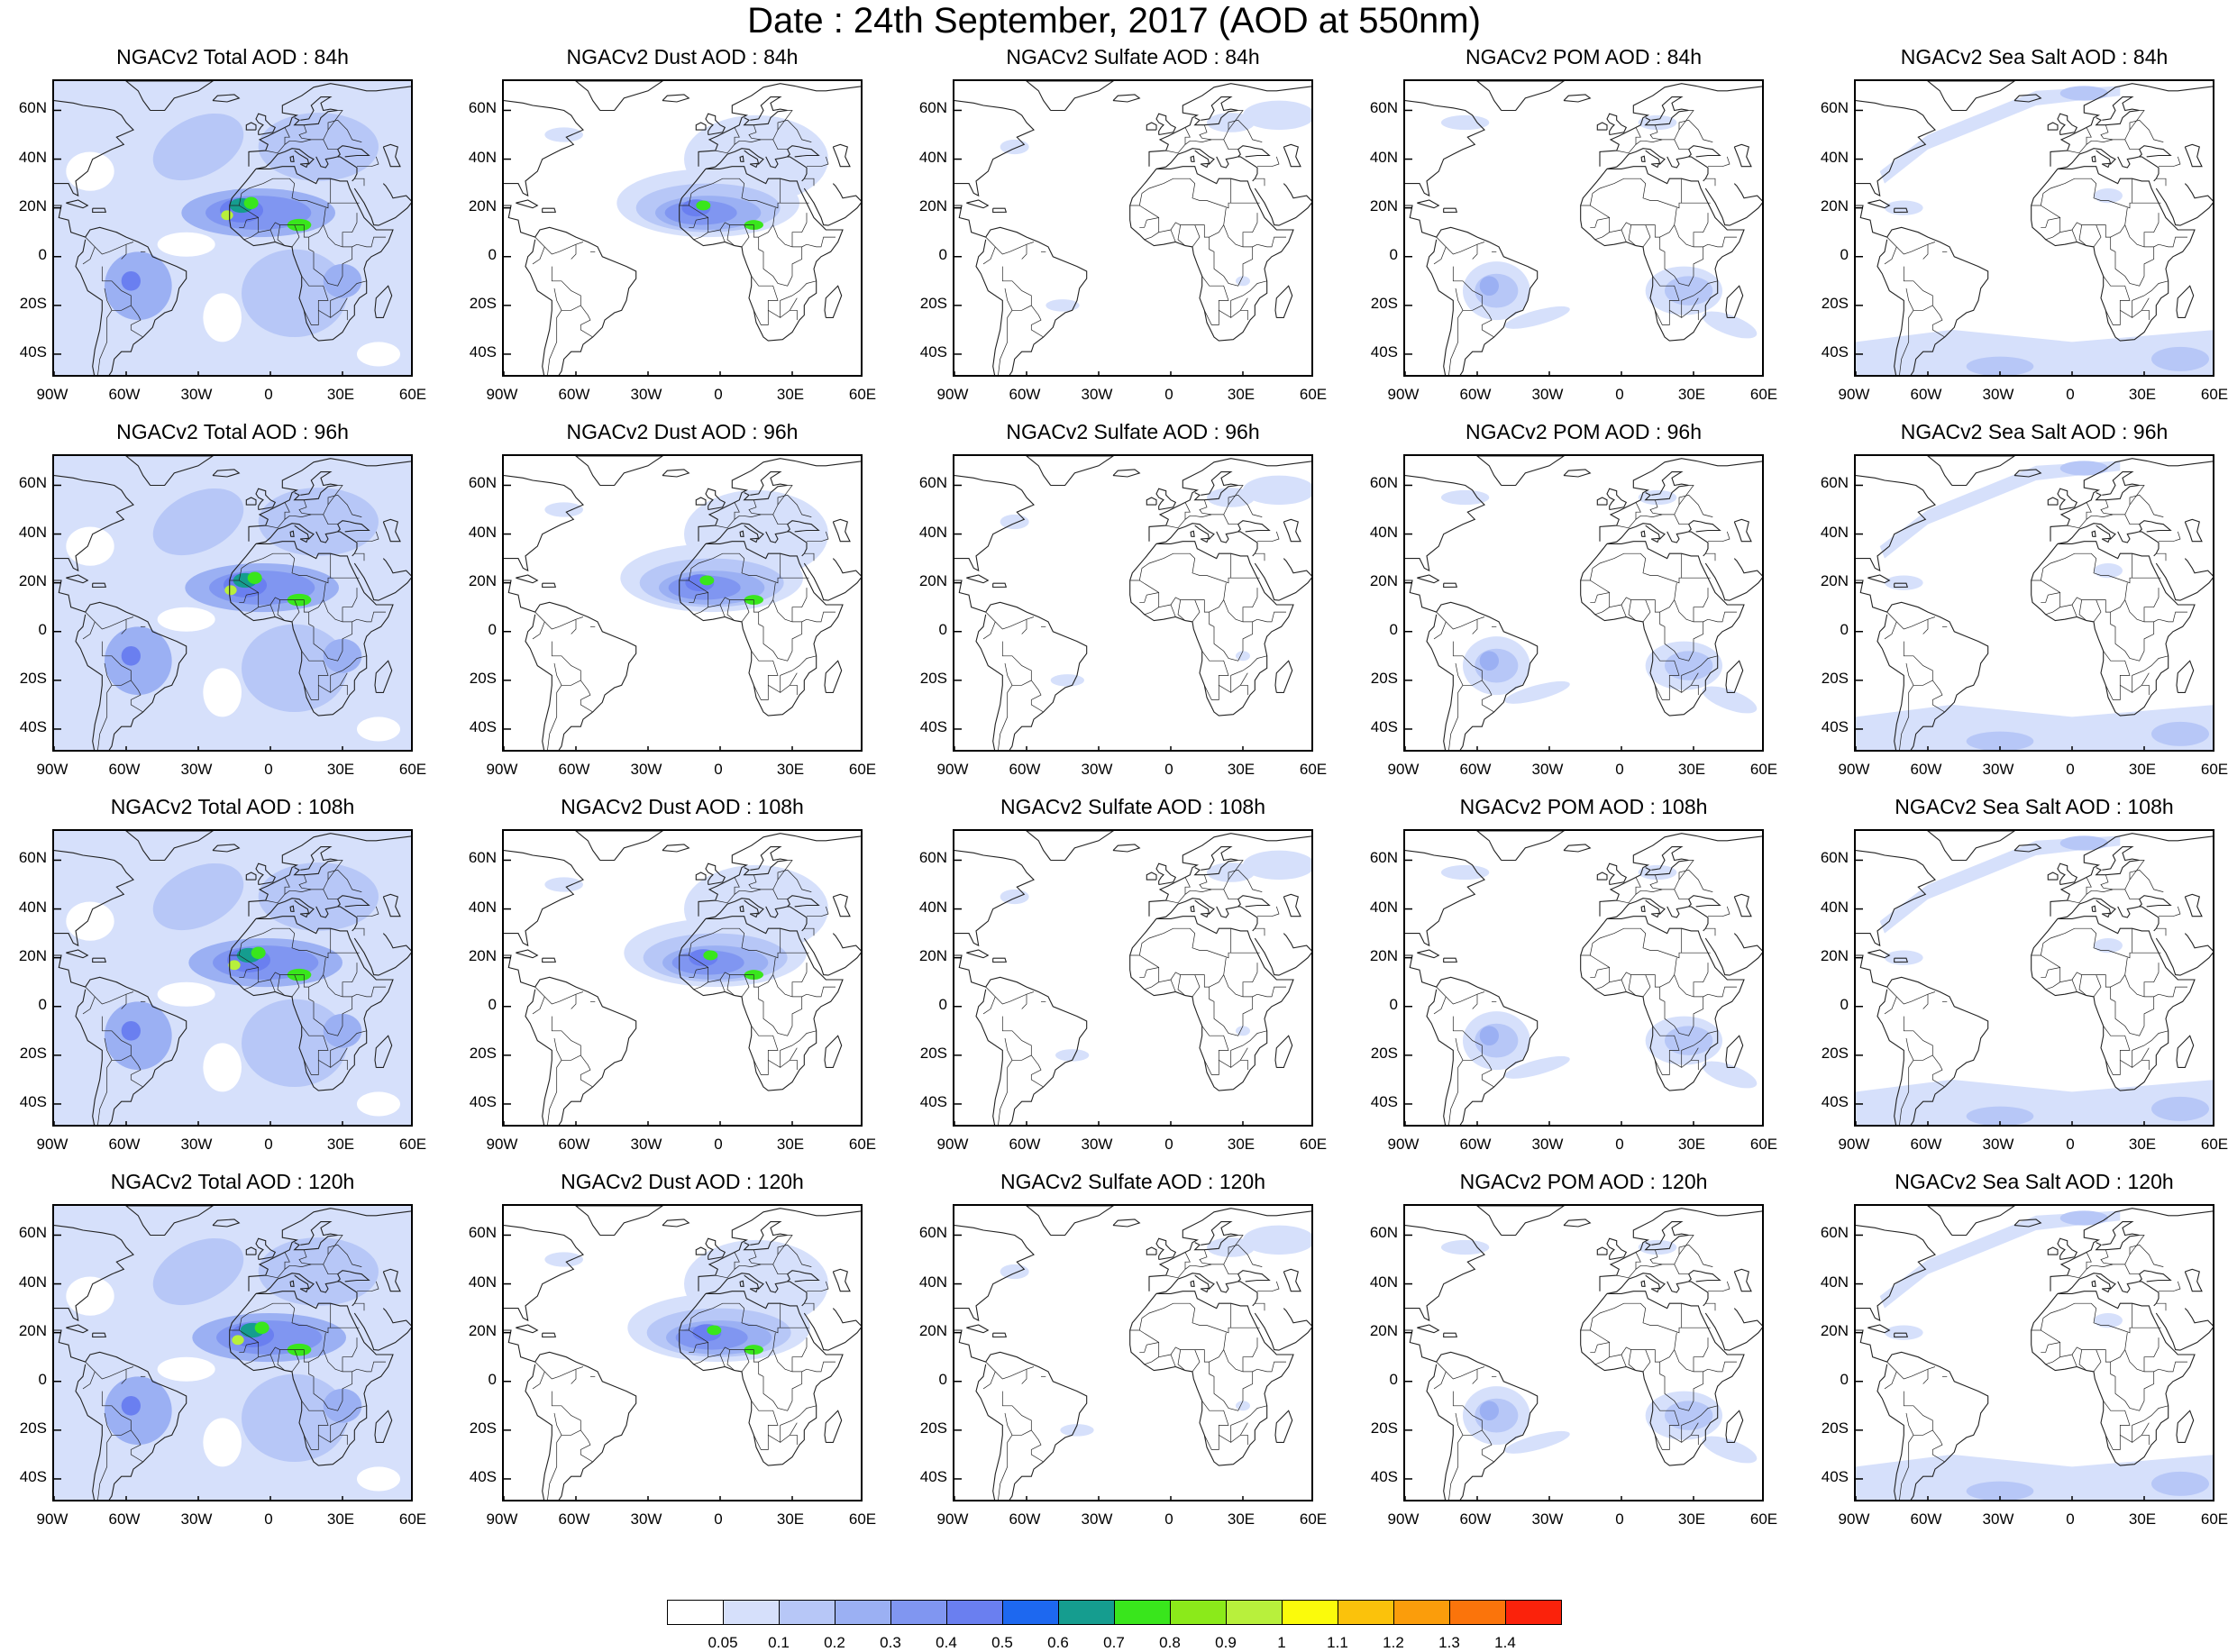 The image size is (2228, 1652). What do you see at coordinates (378, 354) in the screenshot?
I see `aod-clear-patch` at bounding box center [378, 354].